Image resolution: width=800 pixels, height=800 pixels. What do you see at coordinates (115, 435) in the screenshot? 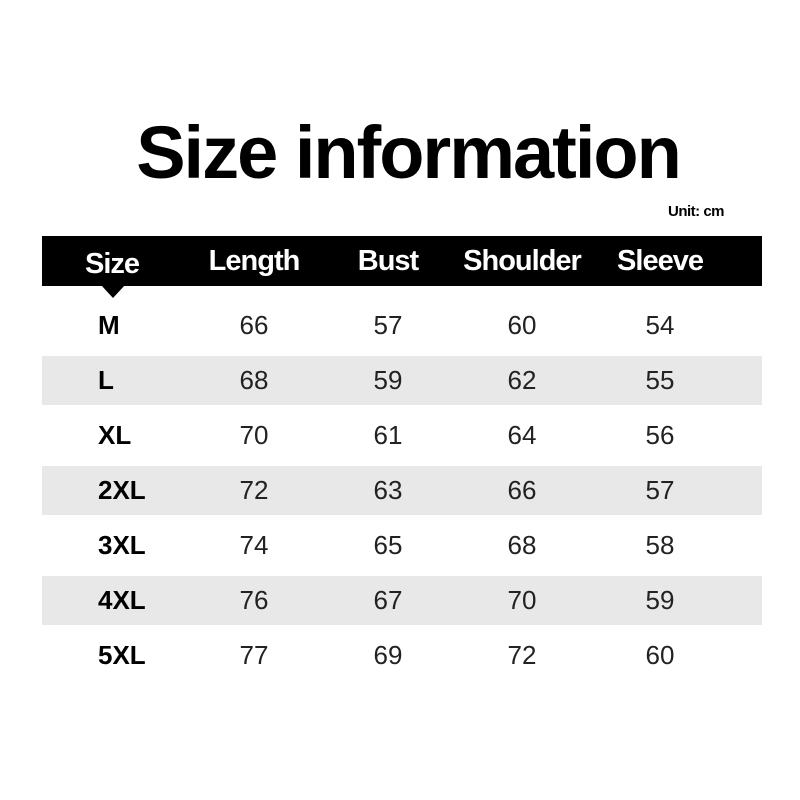
I see `size-label: XL` at bounding box center [115, 435].